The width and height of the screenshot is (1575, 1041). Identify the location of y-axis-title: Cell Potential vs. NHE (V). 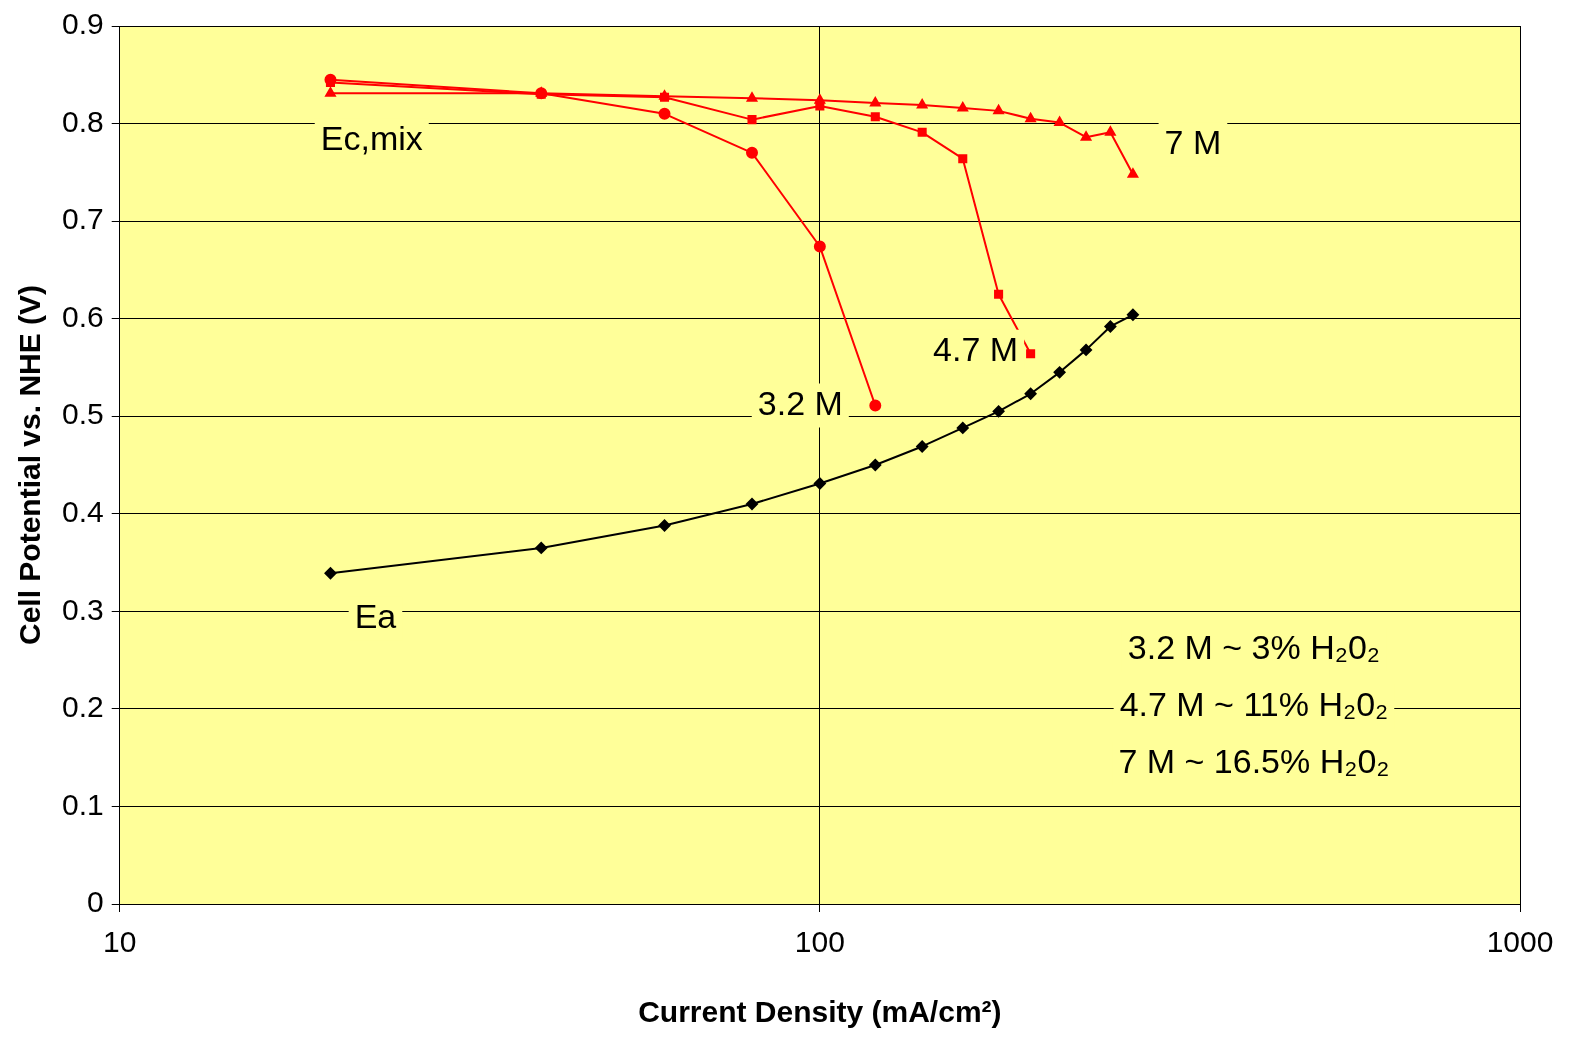
(30, 465).